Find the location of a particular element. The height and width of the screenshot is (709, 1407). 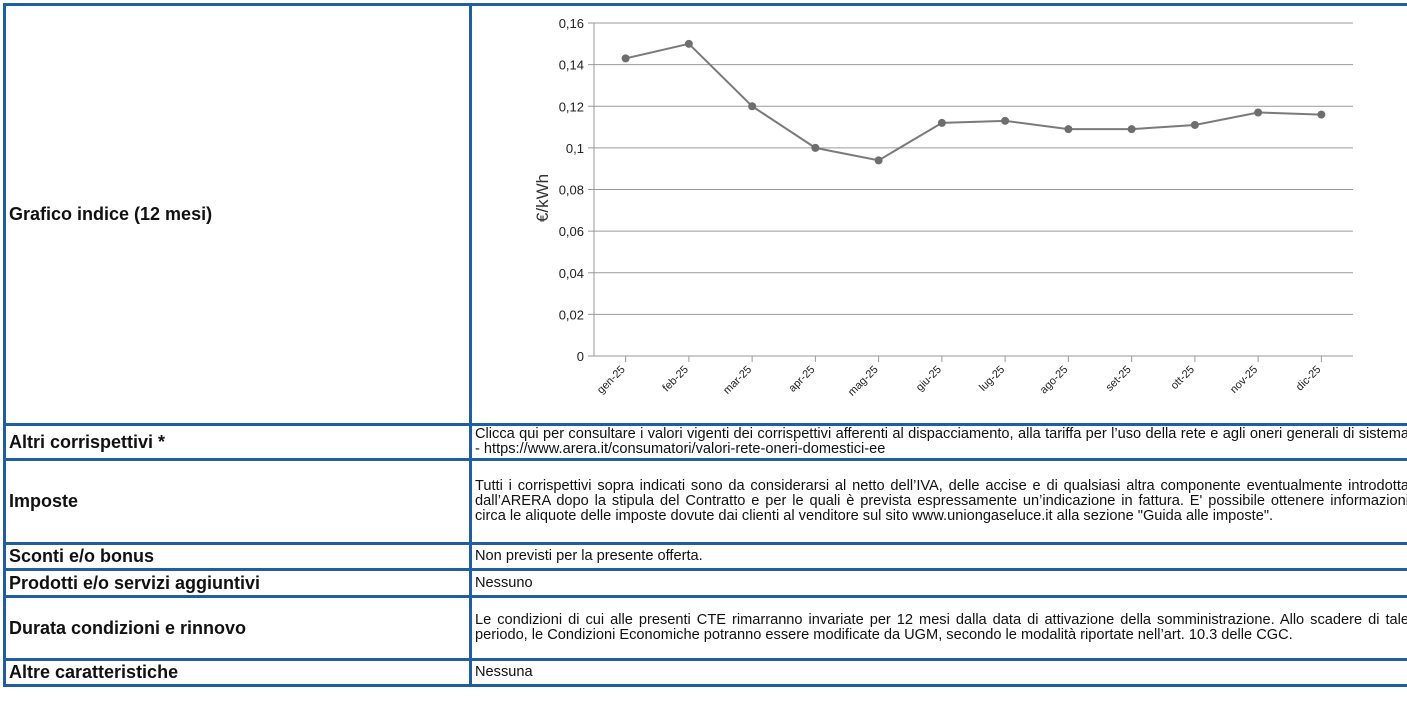

x-tick-label: gen-25 is located at coordinates (611, 379).